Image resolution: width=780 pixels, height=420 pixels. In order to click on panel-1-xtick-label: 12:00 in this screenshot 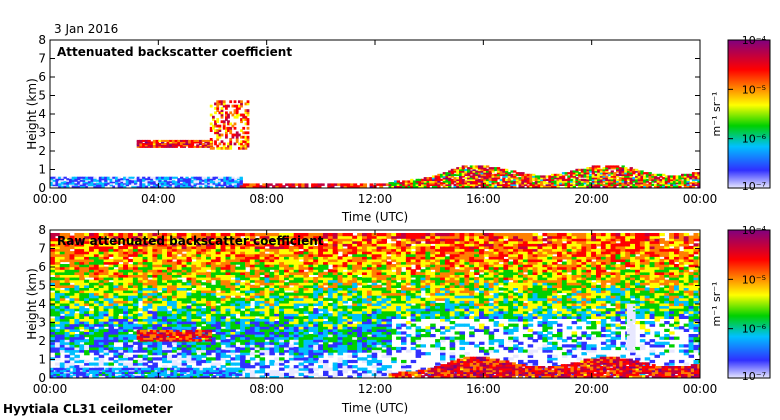, I will do `click(375, 199)`.